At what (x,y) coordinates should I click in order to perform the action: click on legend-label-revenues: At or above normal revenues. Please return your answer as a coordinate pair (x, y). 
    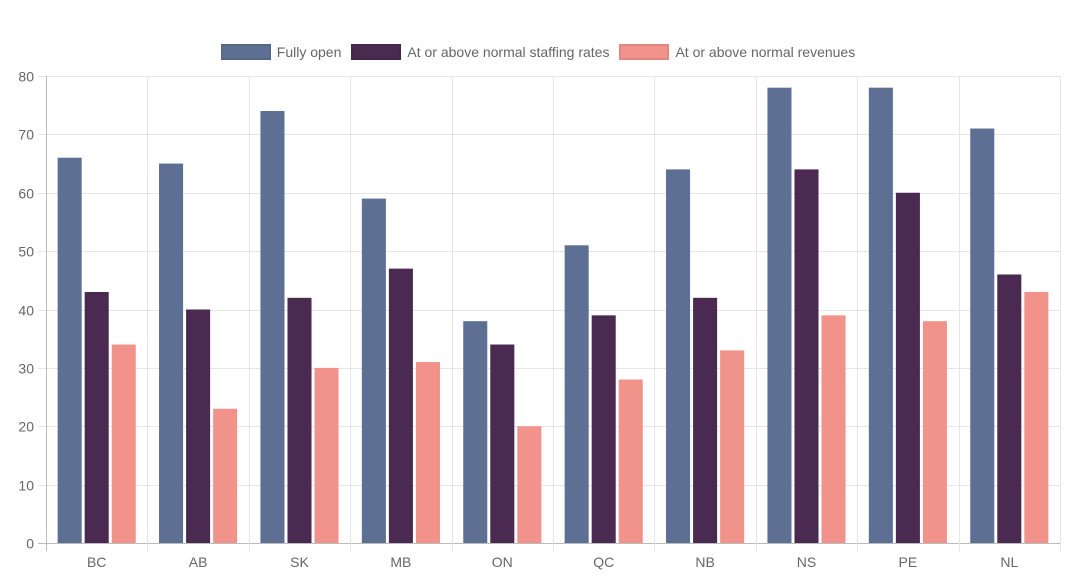
    Looking at the image, I should click on (765, 52).